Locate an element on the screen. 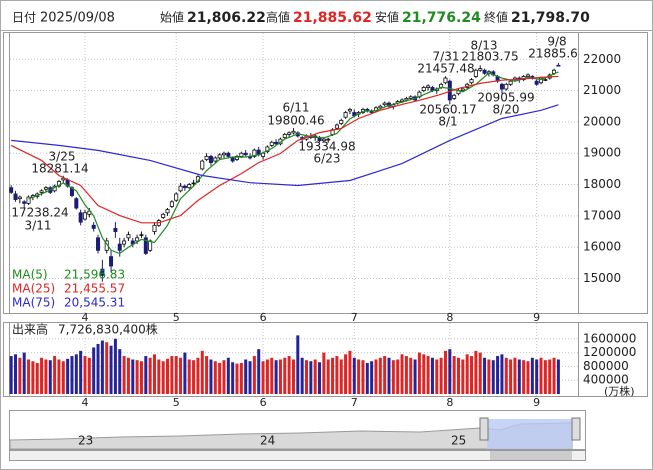  x-tick-label: 6 is located at coordinates (263, 317).